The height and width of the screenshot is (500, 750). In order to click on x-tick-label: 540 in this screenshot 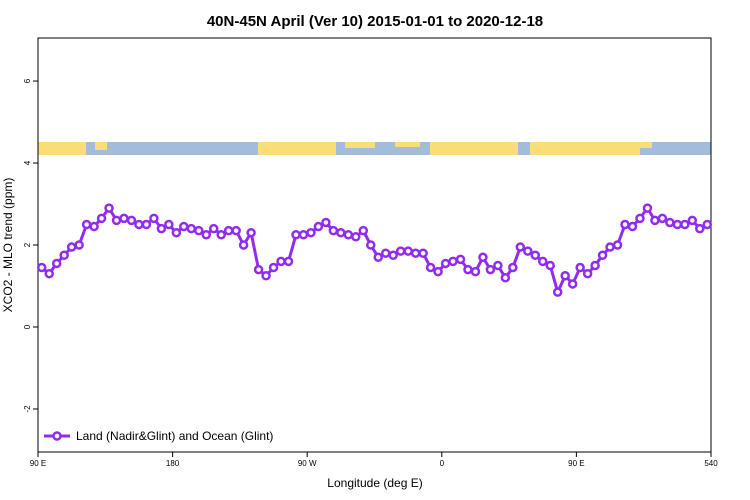, I will do `click(711, 463)`.